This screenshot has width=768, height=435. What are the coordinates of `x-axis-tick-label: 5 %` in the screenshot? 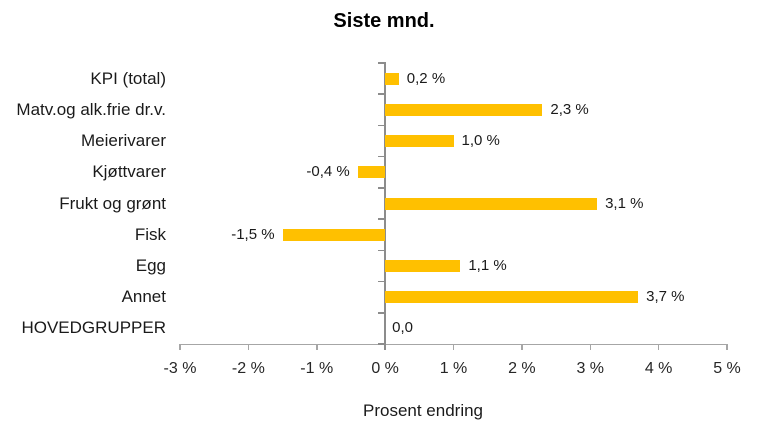 It's located at (727, 368).